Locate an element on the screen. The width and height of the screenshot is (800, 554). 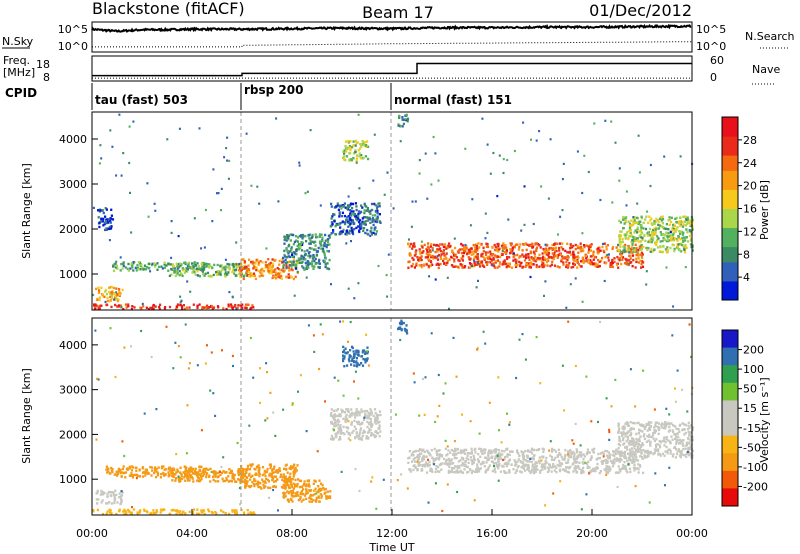
nsearch-label: N.Search is located at coordinates (770, 36).